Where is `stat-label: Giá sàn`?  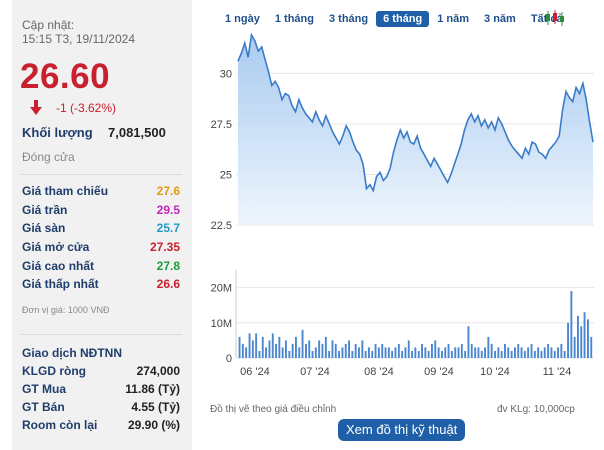 stat-label: Giá sàn is located at coordinates (44, 228).